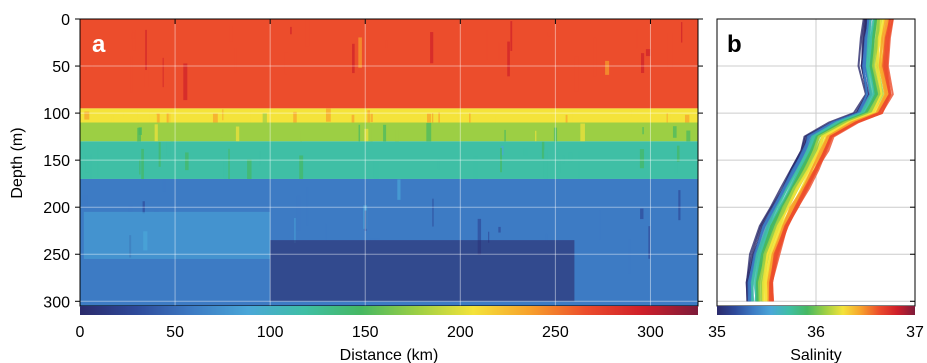 The height and width of the screenshot is (363, 927). What do you see at coordinates (650, 332) in the screenshot?
I see `x-tick-label: 300` at bounding box center [650, 332].